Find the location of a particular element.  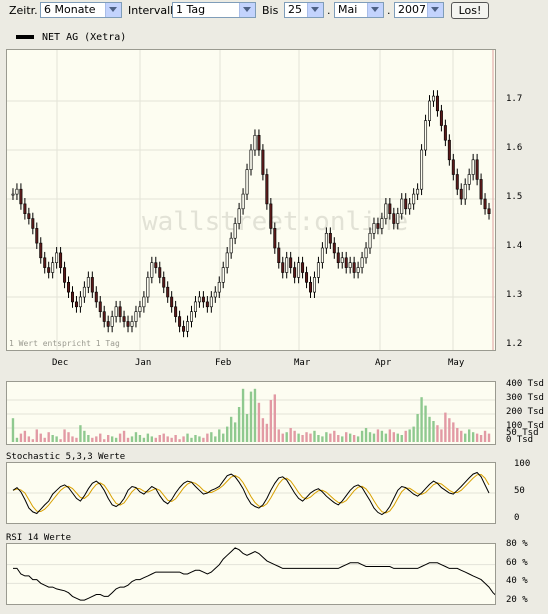

volume-panel is located at coordinates (251, 413).